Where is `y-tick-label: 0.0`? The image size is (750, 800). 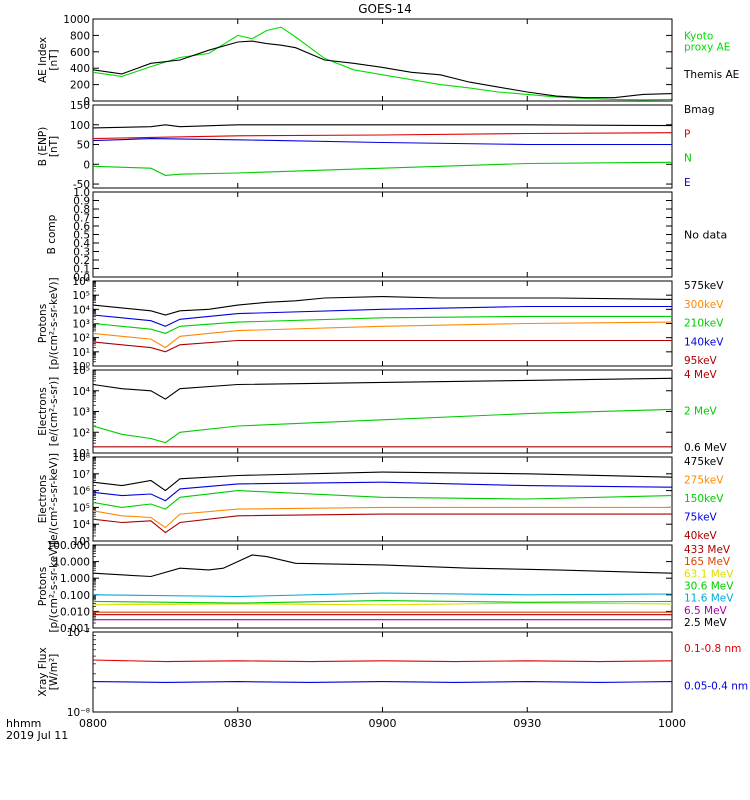 y-tick-label: 0.0 is located at coordinates (81, 278).